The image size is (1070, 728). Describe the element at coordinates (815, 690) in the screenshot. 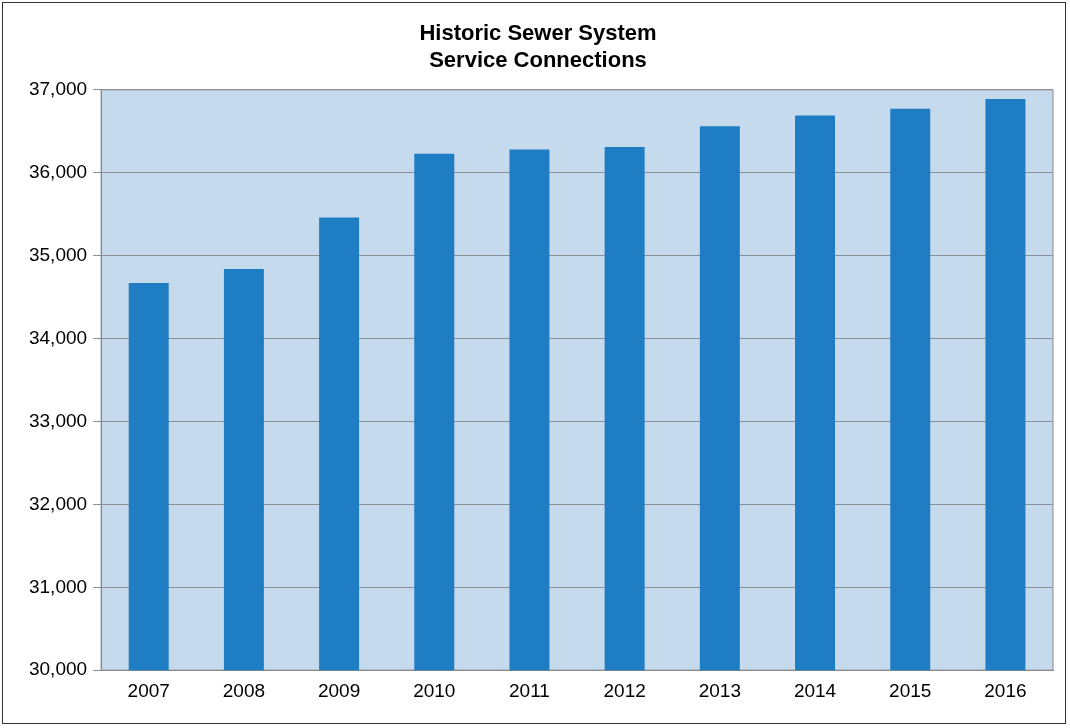

I see `x-tick-label: 2014` at that location.